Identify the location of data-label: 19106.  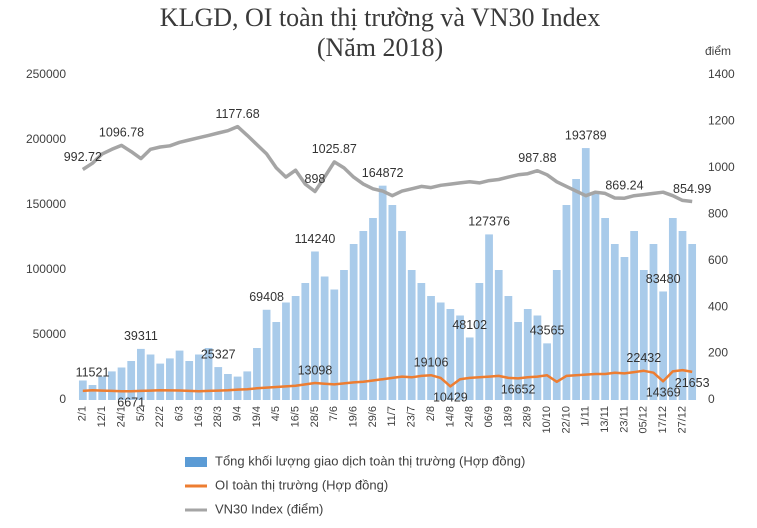
(431, 362).